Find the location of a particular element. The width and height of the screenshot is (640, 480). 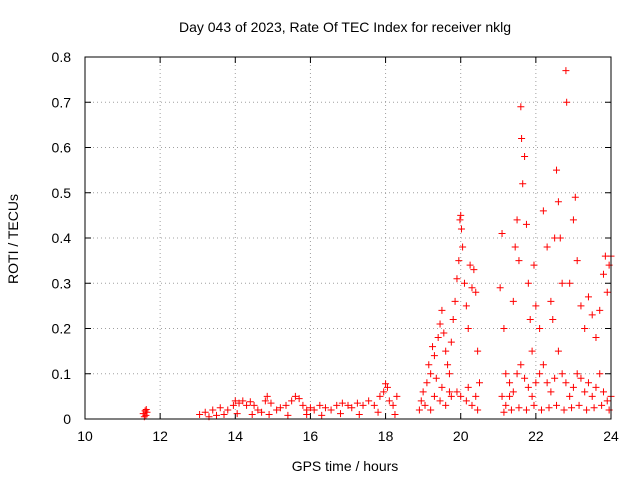

x-tick-label: 18 is located at coordinates (386, 436).